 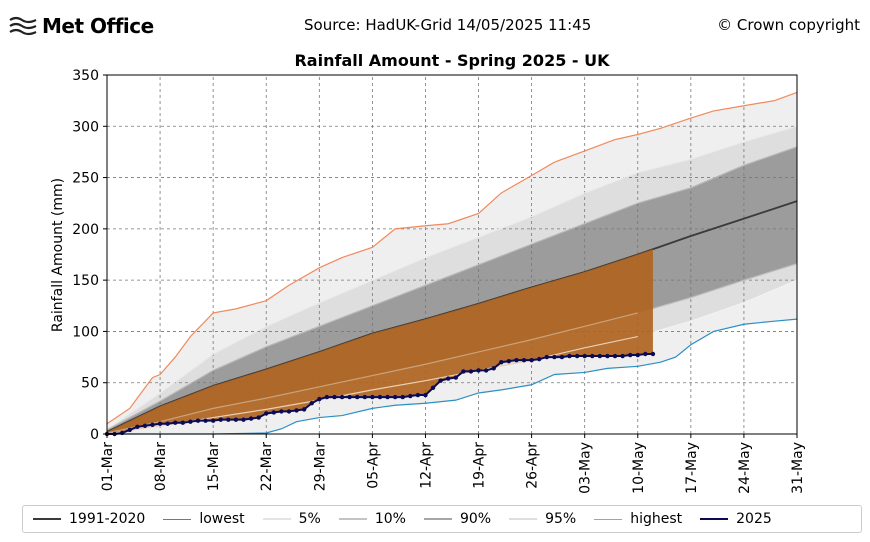 I want to click on copyright-text: © Crown copyright, so click(x=788, y=25).